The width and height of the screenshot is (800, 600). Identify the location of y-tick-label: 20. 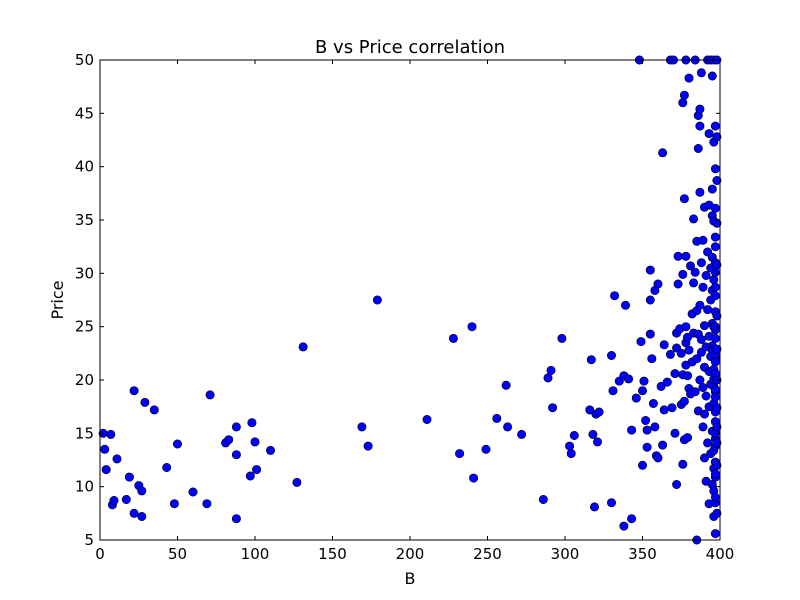
(84, 380).